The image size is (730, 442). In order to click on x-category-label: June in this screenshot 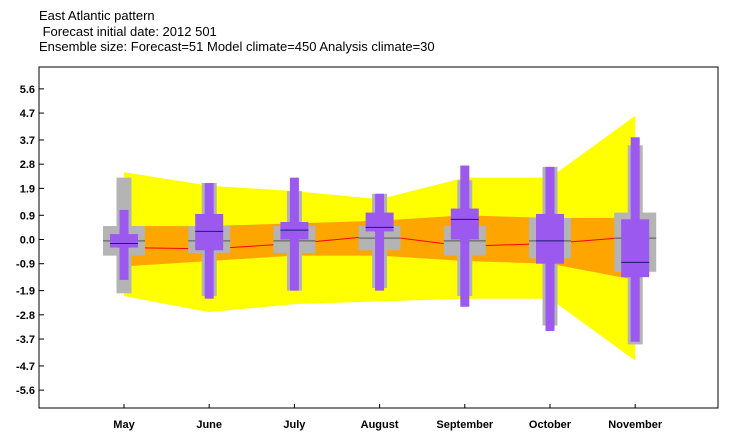, I will do `click(209, 425)`.